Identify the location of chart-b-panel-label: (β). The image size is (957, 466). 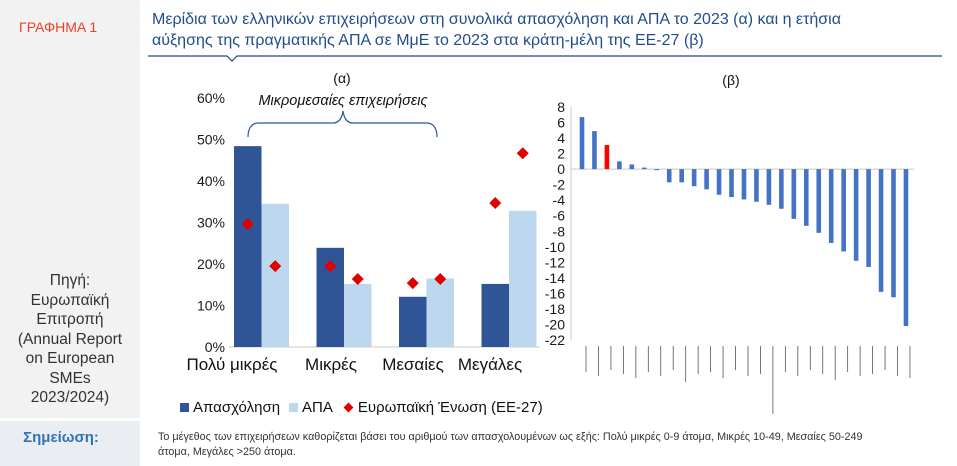
(730, 80).